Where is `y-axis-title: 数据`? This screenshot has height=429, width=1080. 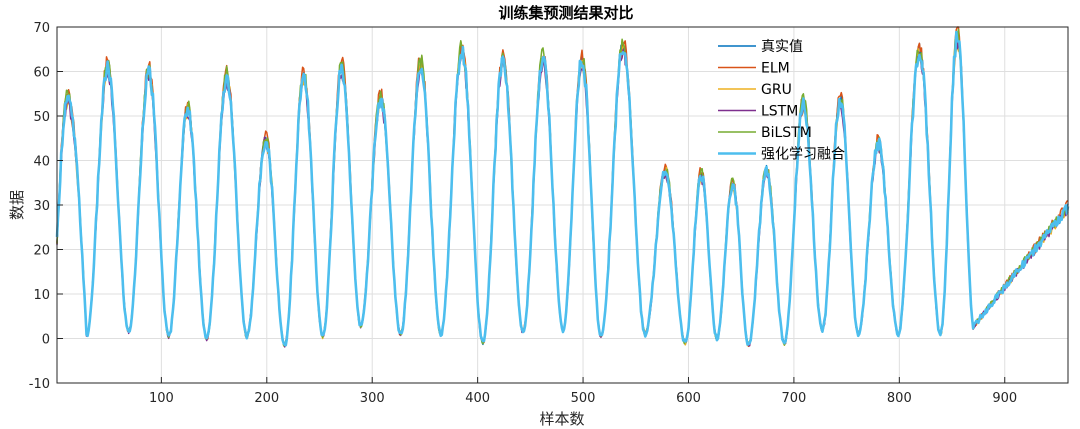
y-axis-title: 数据 is located at coordinates (17, 205).